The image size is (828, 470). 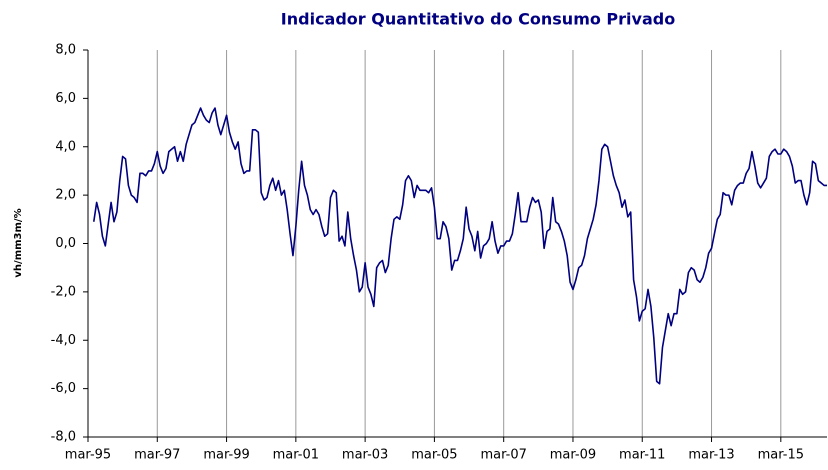 What do you see at coordinates (365, 455) in the screenshot?
I see `x-tick-label: mar-03` at bounding box center [365, 455].